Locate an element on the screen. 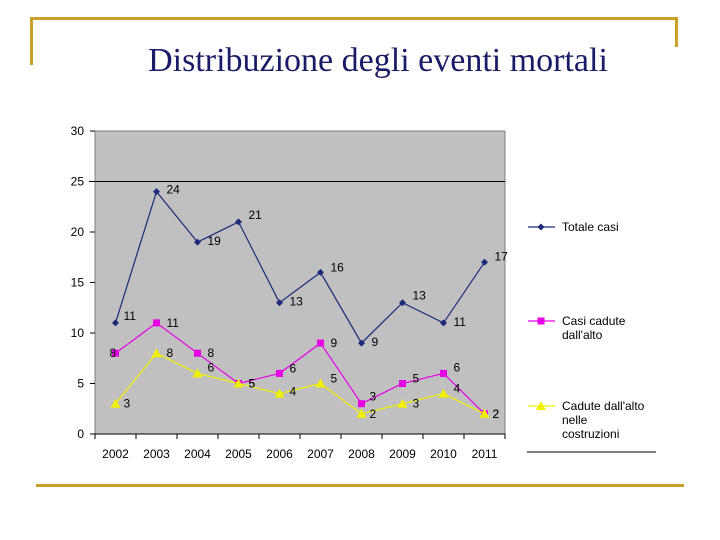  legend-label-line: Totale casi is located at coordinates (590, 227).